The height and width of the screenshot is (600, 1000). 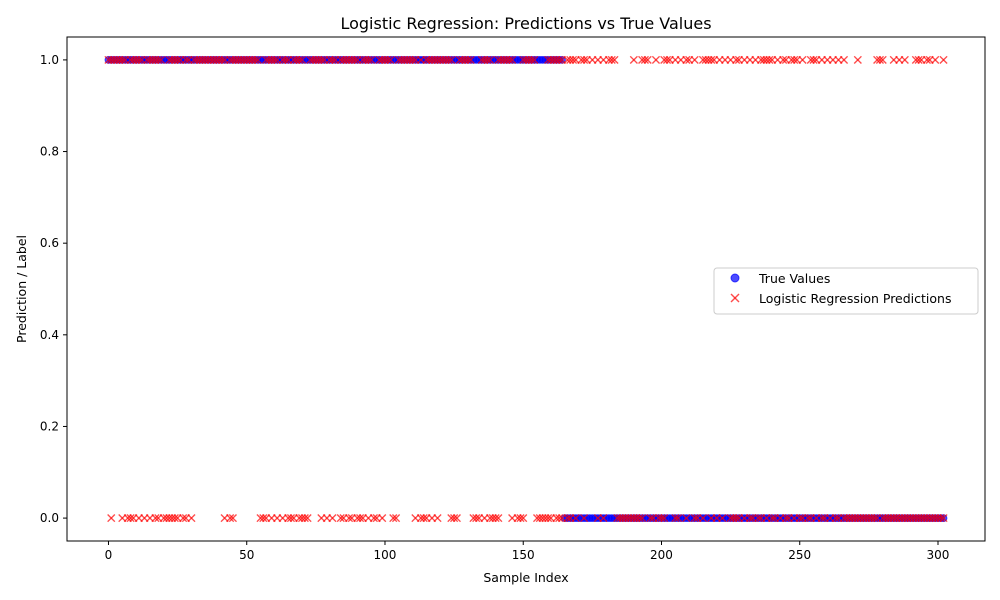 What do you see at coordinates (735, 278) in the screenshot?
I see `legend-marker-true-values` at bounding box center [735, 278].